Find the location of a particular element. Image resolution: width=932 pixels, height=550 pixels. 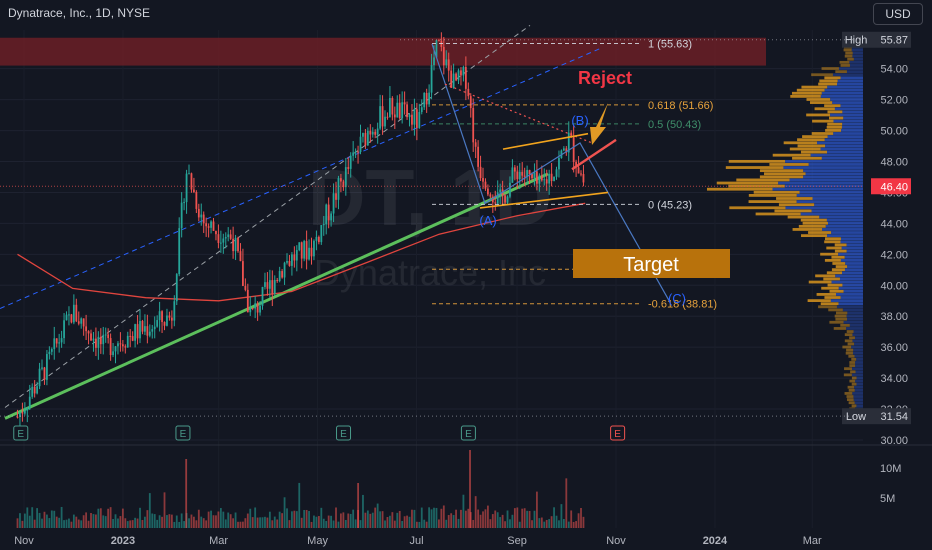

earnings-marker is located at coordinates (344, 433).